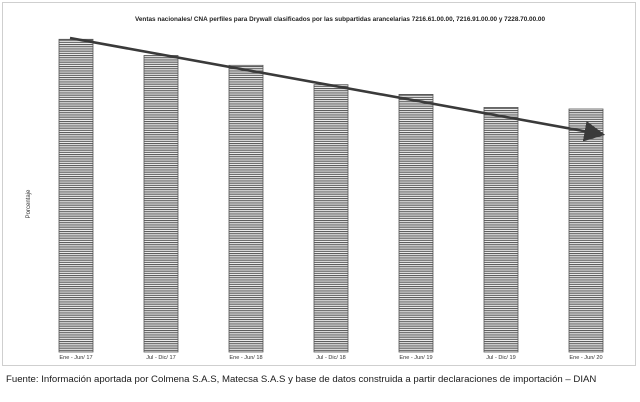 Image resolution: width=640 pixels, height=402 pixels. I want to click on x-tick-label-7: Ene - Jun/ 20, so click(585, 358).